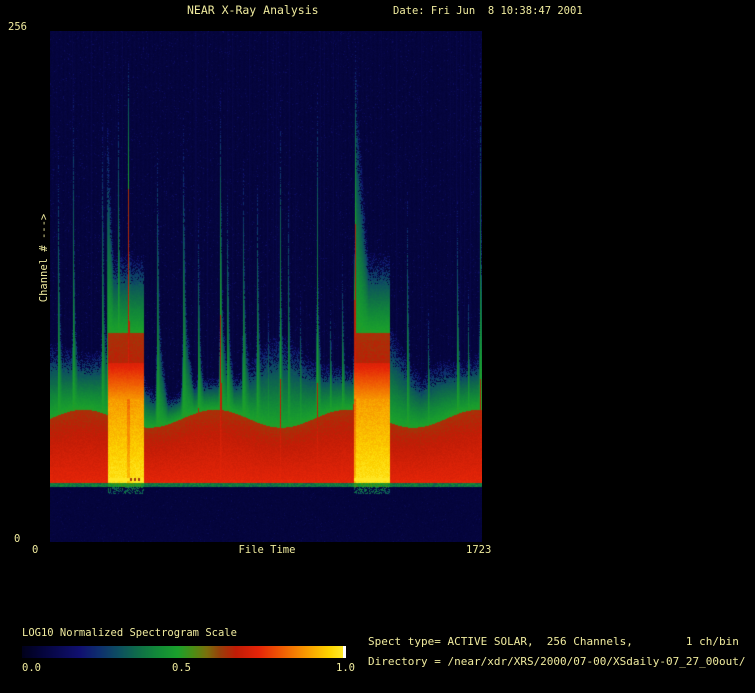 Image resolution: width=755 pixels, height=693 pixels. Describe the element at coordinates (344, 652) in the screenshot. I see `colorbar-end-cap` at that location.